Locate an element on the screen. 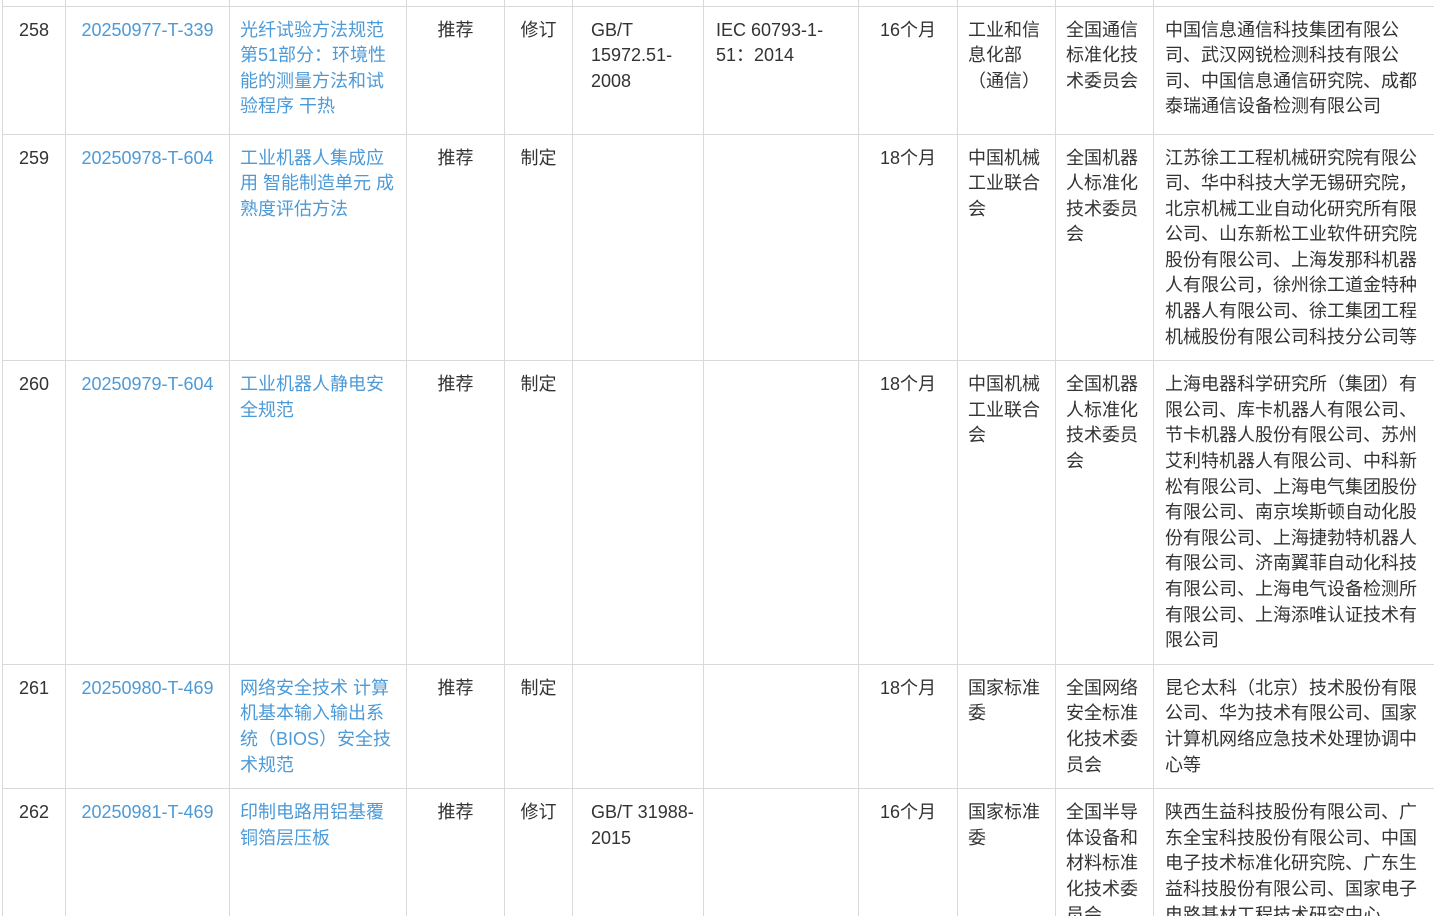  standard-name-link: 工业机器人集成应用 智能制造单元 成熟度评估方法 is located at coordinates (317, 183).